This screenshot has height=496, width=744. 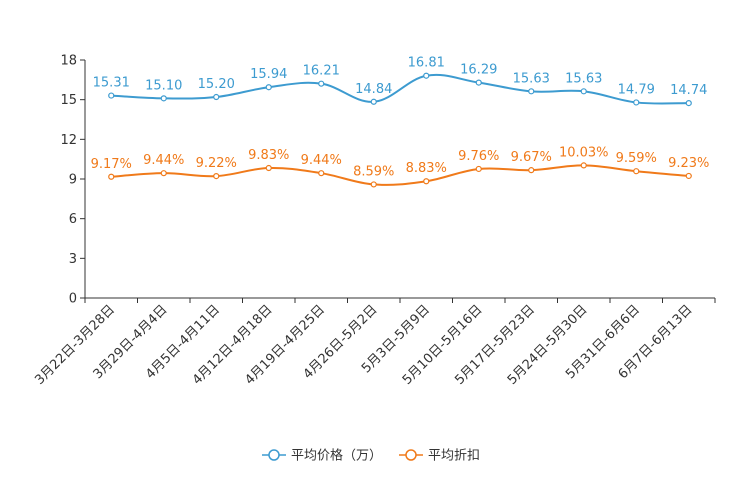 I want to click on data-label: 15.20, so click(x=216, y=84).